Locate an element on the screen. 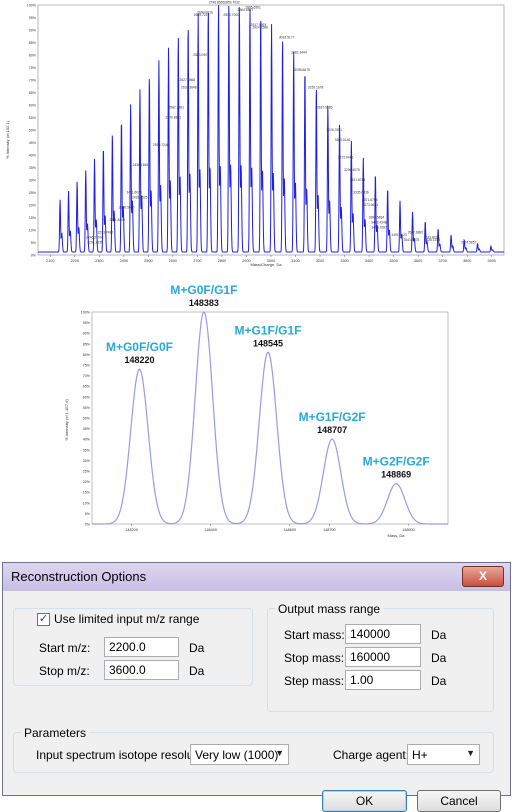 The width and height of the screenshot is (516, 812). spectrum-y-tick-label: 55% is located at coordinates (33, 118).